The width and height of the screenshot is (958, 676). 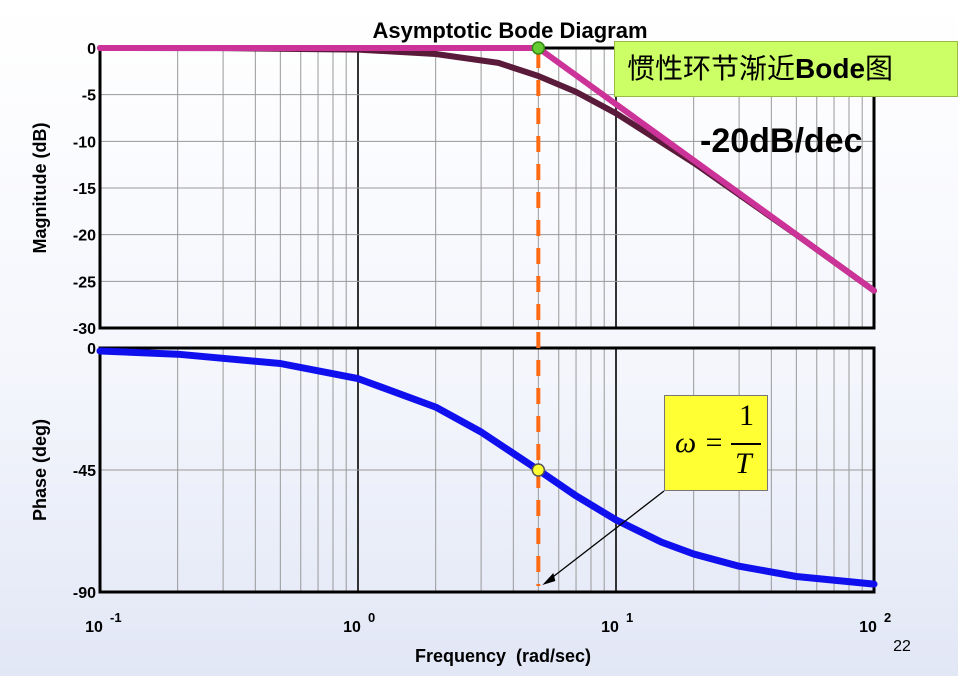 I want to click on chinese-title-box: 惯性环节渐近Bode图, so click(x=786, y=69).